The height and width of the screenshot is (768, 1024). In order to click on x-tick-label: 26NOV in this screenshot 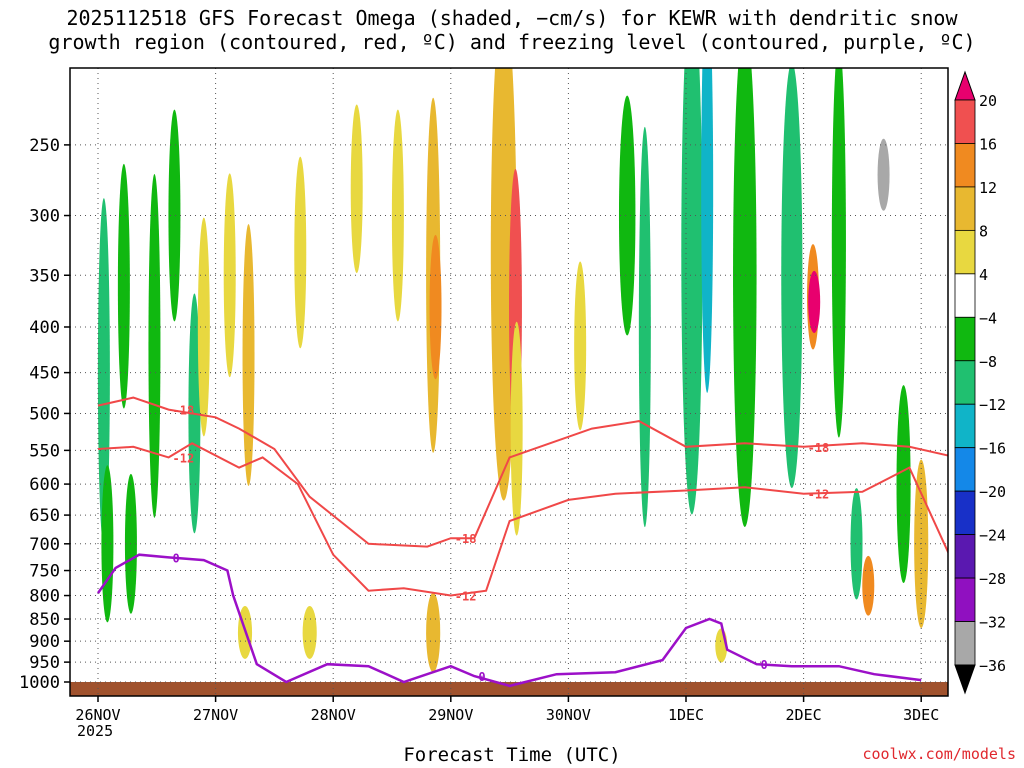, I will do `click(97, 715)`.